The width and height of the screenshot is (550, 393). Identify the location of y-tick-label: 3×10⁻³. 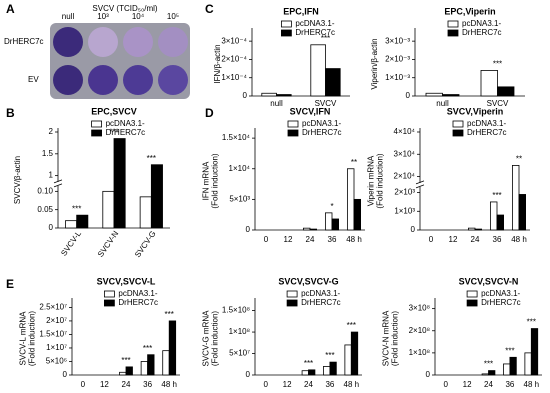
(397, 40).